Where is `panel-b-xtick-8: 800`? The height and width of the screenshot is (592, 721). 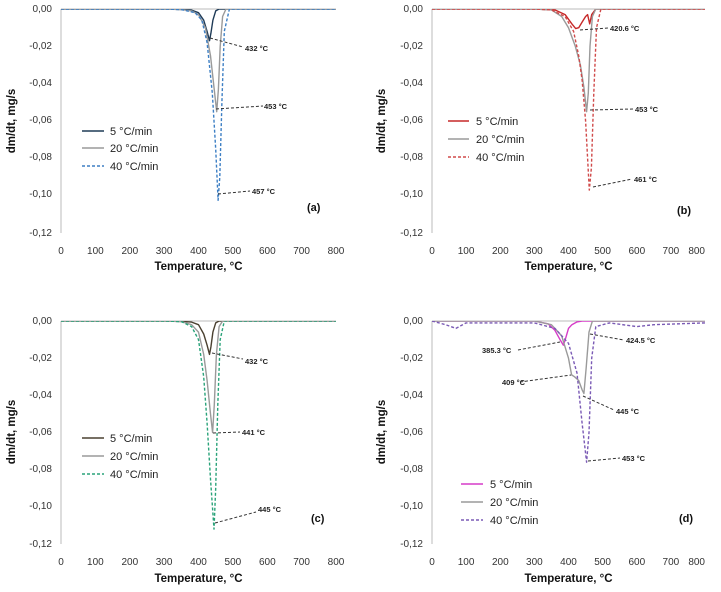 panel-b-xtick-8: 800 is located at coordinates (696, 251).